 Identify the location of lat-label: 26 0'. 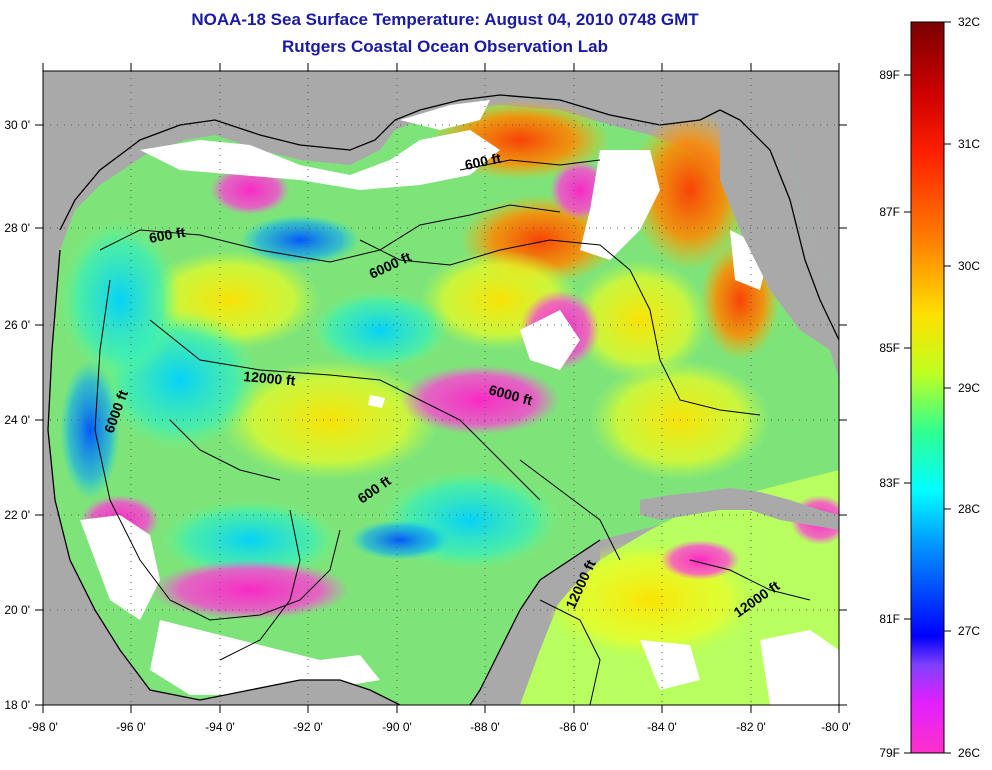
(17, 325).